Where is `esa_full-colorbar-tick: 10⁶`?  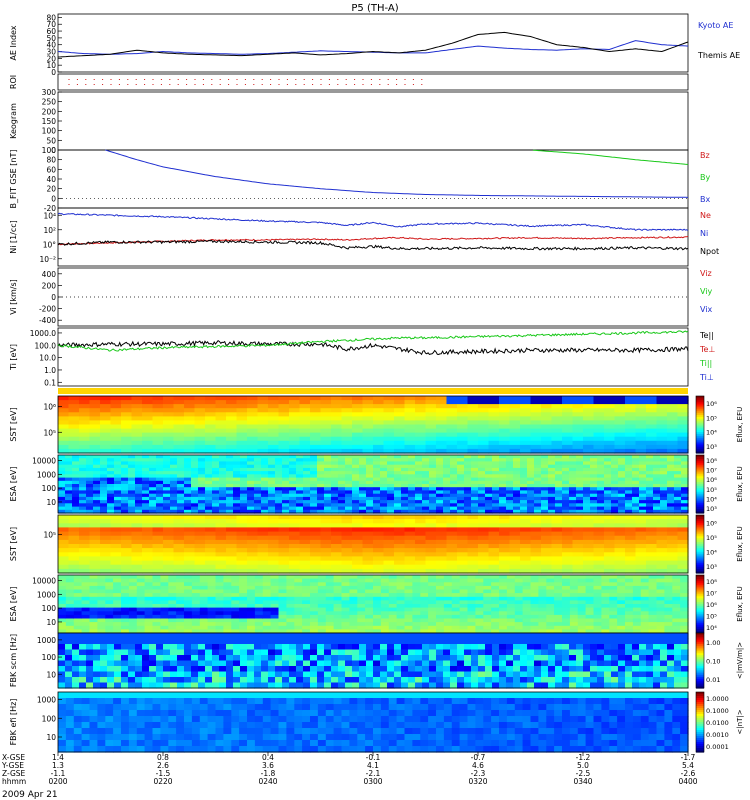
esa_full-colorbar-tick: 10⁶ is located at coordinates (711, 480).